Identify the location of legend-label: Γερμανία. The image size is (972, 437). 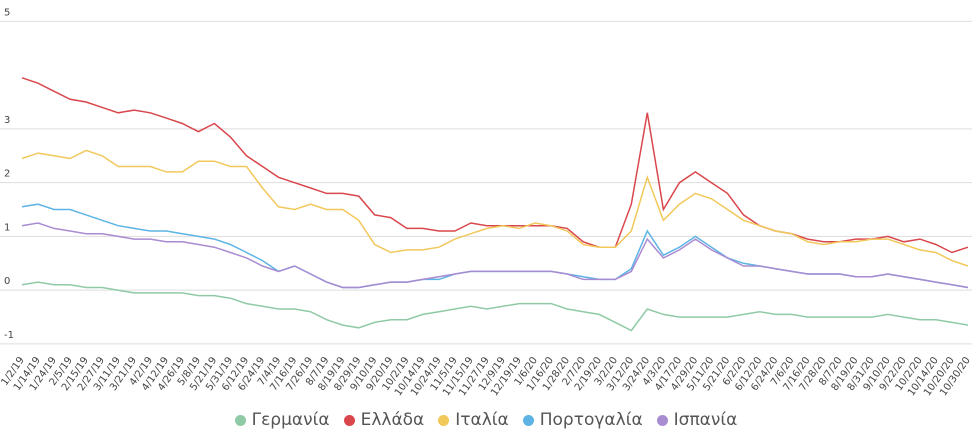
(290, 420).